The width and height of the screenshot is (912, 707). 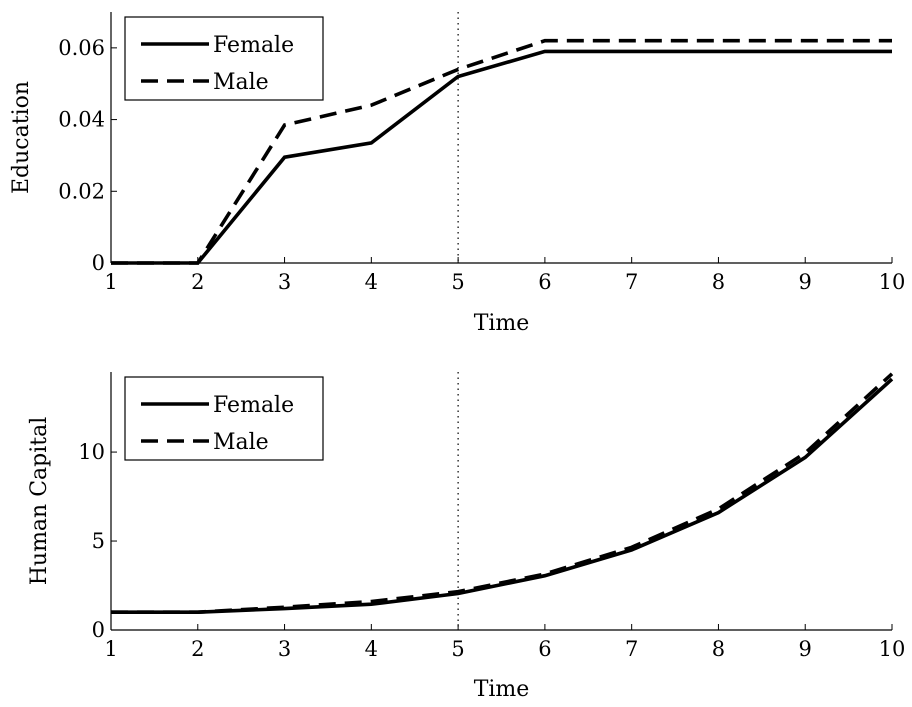 What do you see at coordinates (81, 48) in the screenshot?
I see `y-tick-label: 0.06` at bounding box center [81, 48].